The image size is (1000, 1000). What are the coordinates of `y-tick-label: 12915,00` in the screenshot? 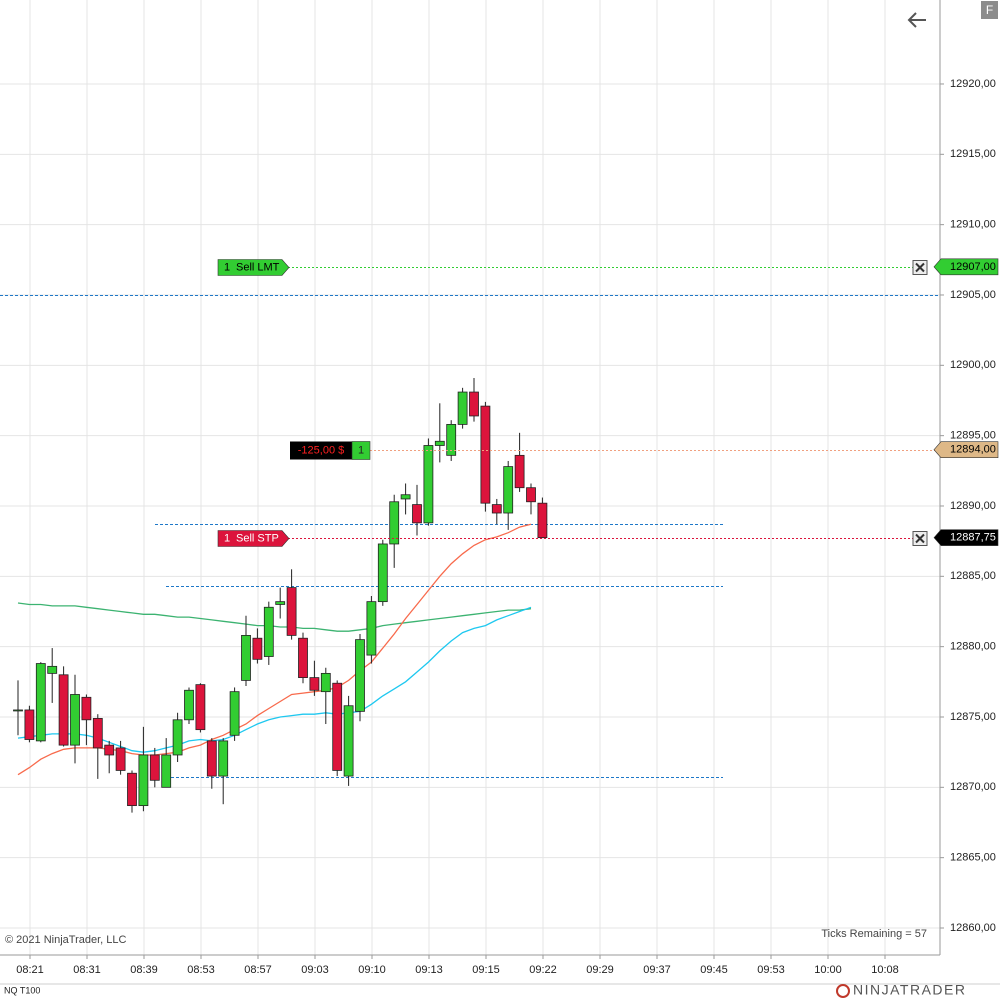 It's located at (973, 154).